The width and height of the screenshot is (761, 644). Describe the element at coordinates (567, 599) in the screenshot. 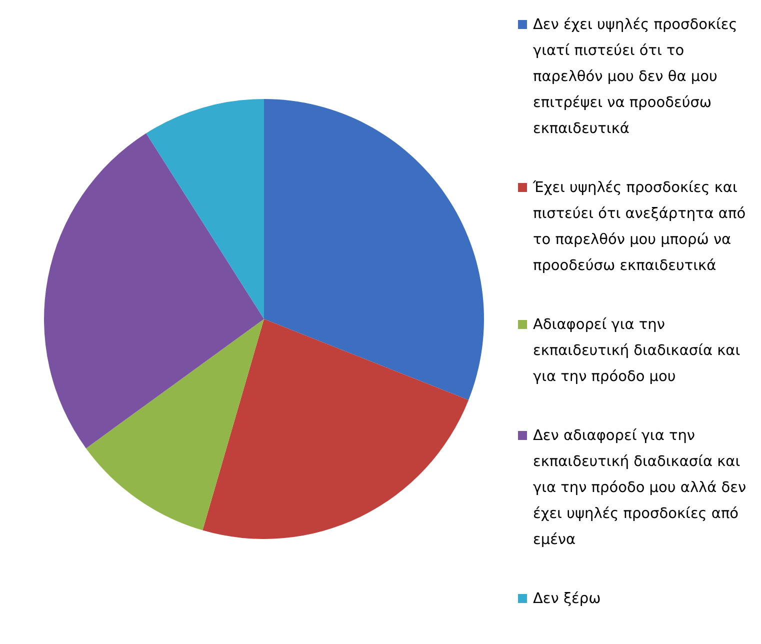

I see `legend-label: Δεν ξέρω` at that location.